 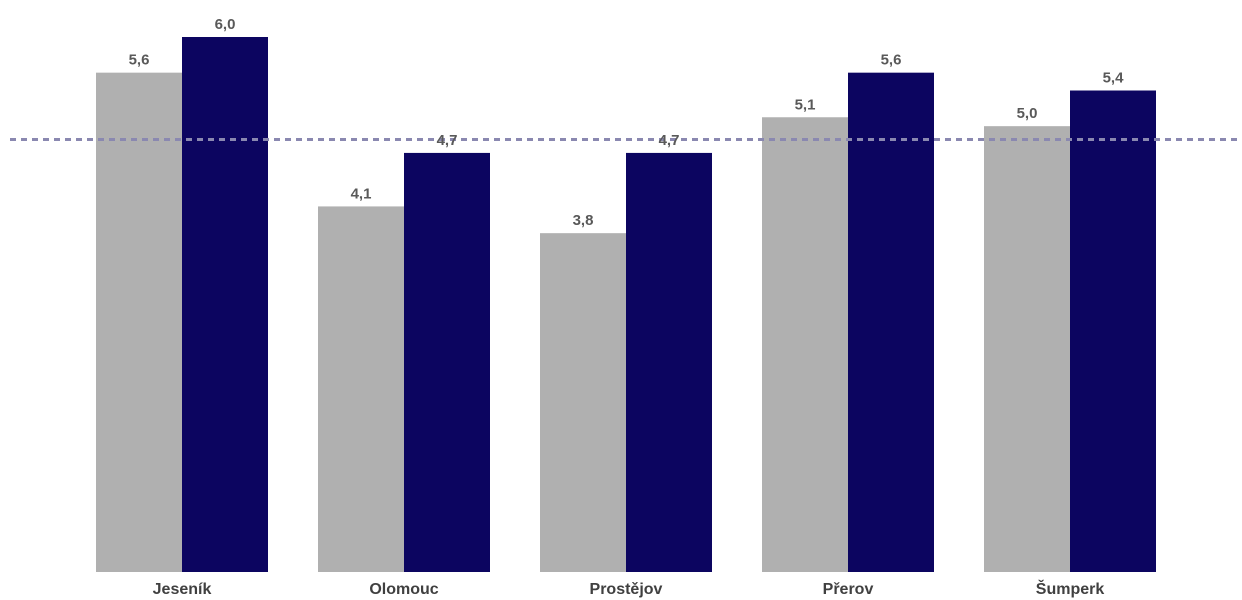 I want to click on category-labels-layer: Jeseník Olomouc Prostějov Přerov Šumperk, so click(x=629, y=588).